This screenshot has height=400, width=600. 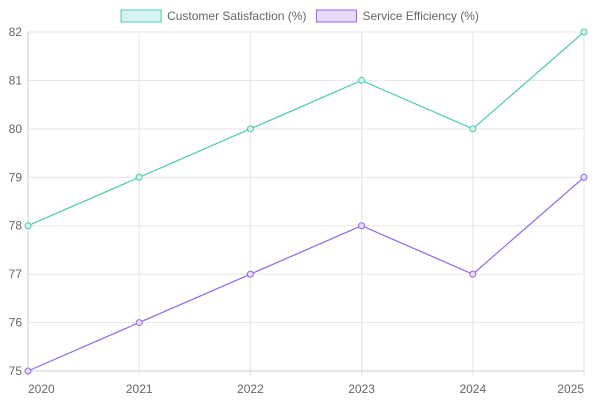 What do you see at coordinates (420, 16) in the screenshot?
I see `legend-label: Service Efficiency (%)` at bounding box center [420, 16].